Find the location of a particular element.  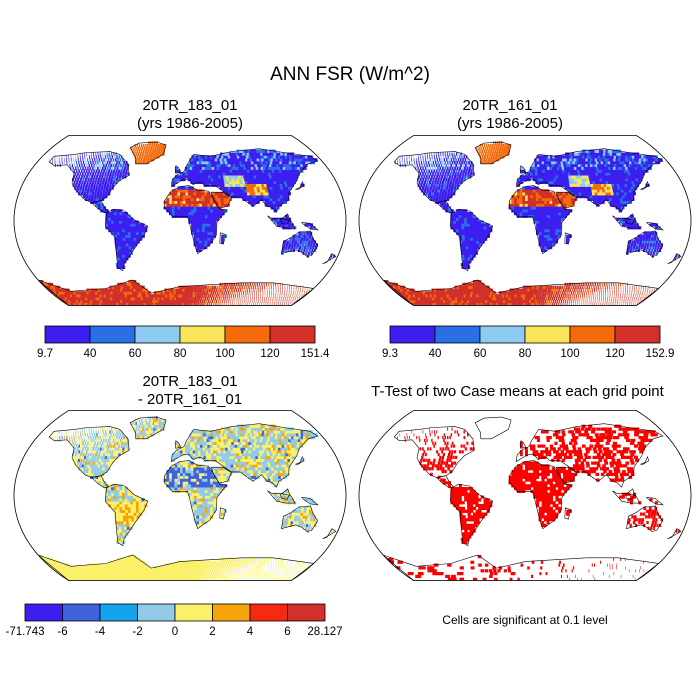

map-ttest-coastlines is located at coordinates (532, 498).